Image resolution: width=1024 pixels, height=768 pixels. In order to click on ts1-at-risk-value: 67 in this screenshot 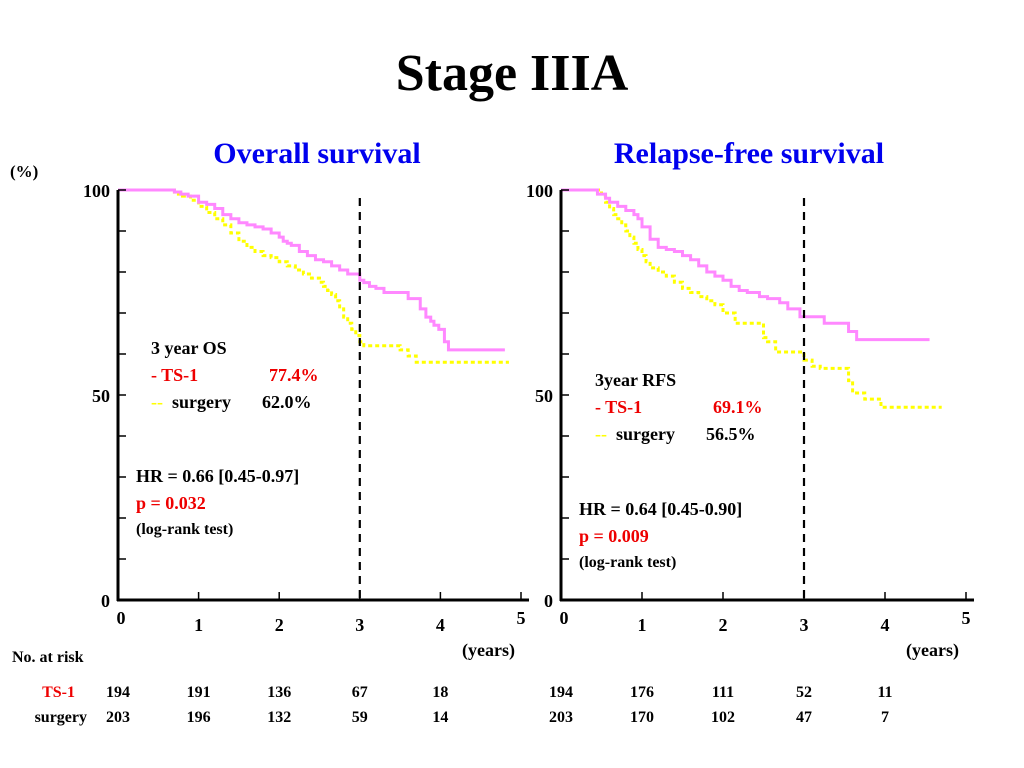, I will do `click(360, 692)`.